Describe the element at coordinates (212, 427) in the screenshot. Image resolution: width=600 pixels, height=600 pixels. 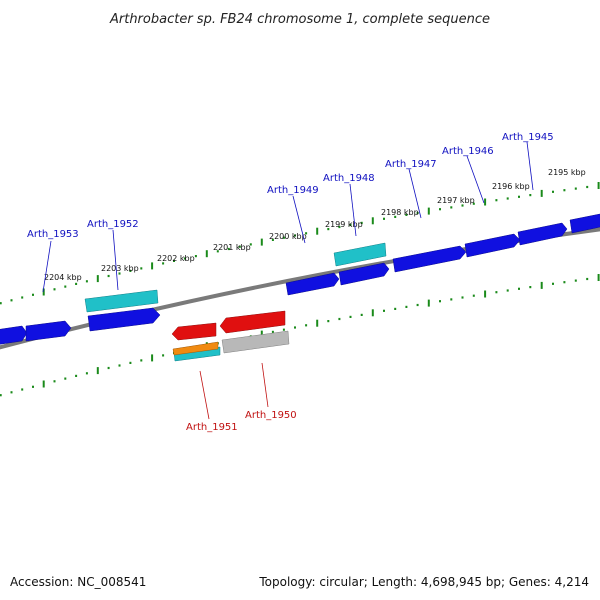
I see `gene-label-reverse: Arth_1951` at that location.